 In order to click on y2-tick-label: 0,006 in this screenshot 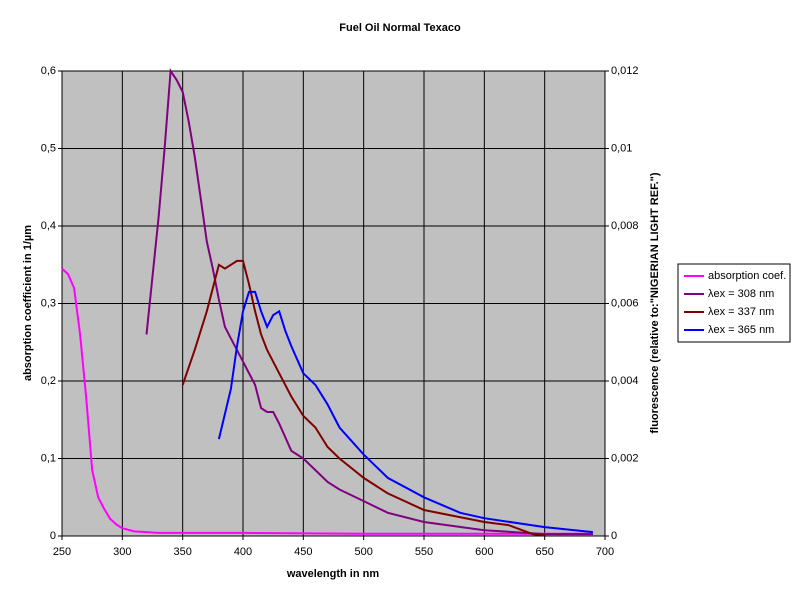, I will do `click(625, 303)`.